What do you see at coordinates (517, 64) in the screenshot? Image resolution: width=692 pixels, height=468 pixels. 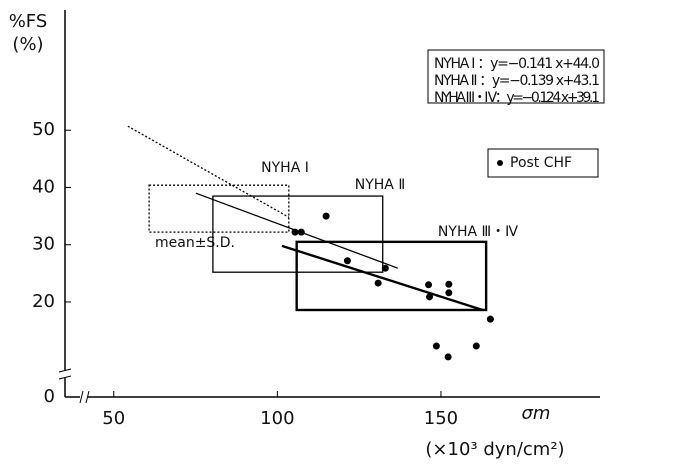 I see `equation: NYHA Ⅰ ：y=−0.141 x+44.0` at bounding box center [517, 64].